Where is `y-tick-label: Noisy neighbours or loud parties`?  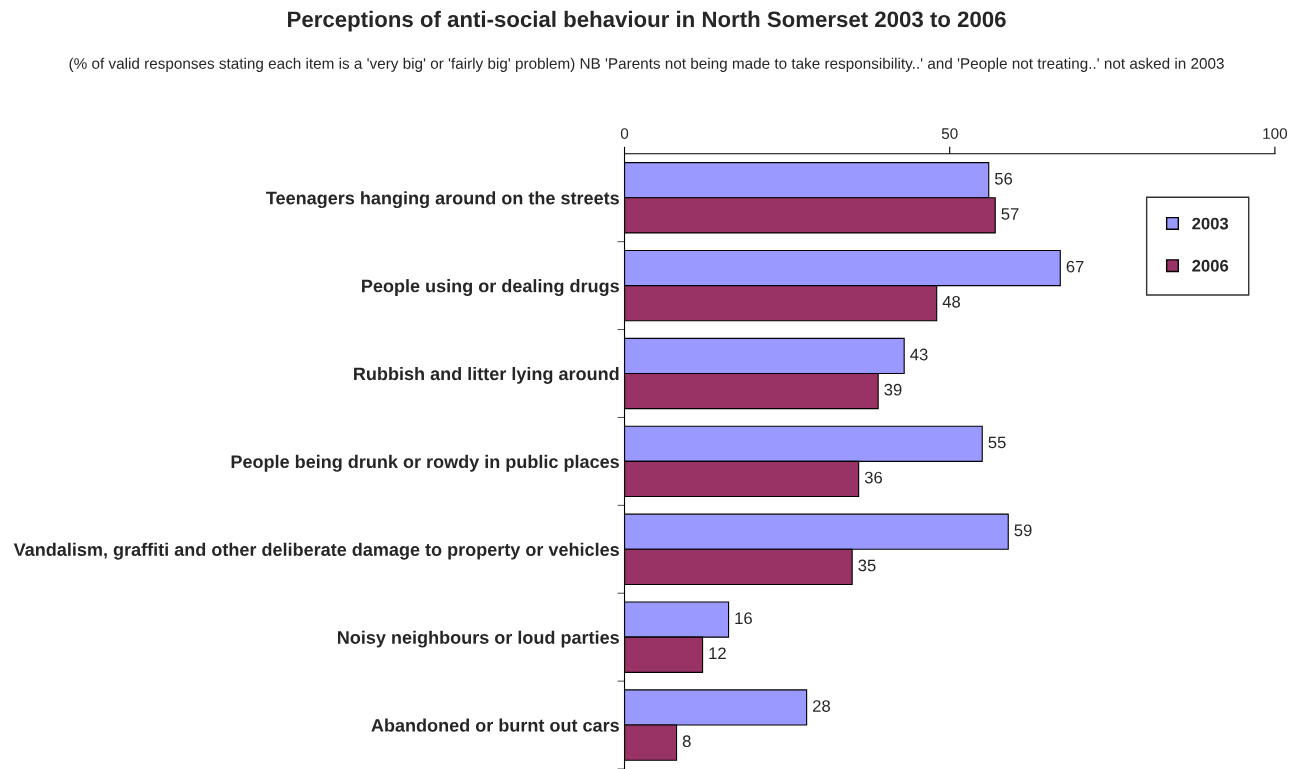
y-tick-label: Noisy neighbours or loud parties is located at coordinates (478, 639).